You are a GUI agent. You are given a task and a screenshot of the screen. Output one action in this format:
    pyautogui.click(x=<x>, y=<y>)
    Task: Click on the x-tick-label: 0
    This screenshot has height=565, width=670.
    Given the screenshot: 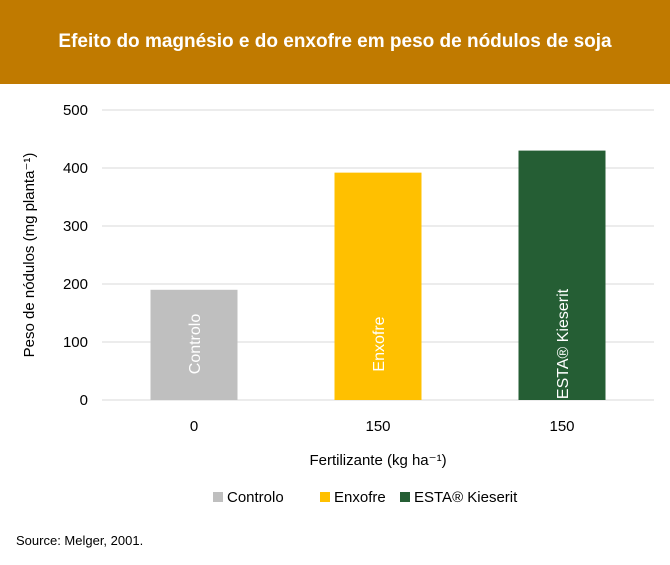 What is the action you would take?
    pyautogui.click(x=194, y=426)
    